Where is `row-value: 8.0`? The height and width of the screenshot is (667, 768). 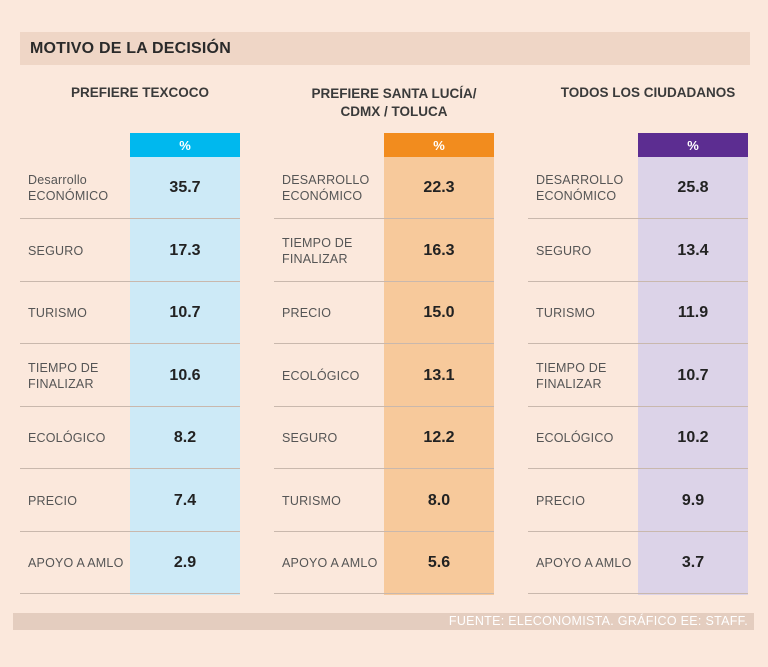
row-value: 8.0 is located at coordinates (439, 500).